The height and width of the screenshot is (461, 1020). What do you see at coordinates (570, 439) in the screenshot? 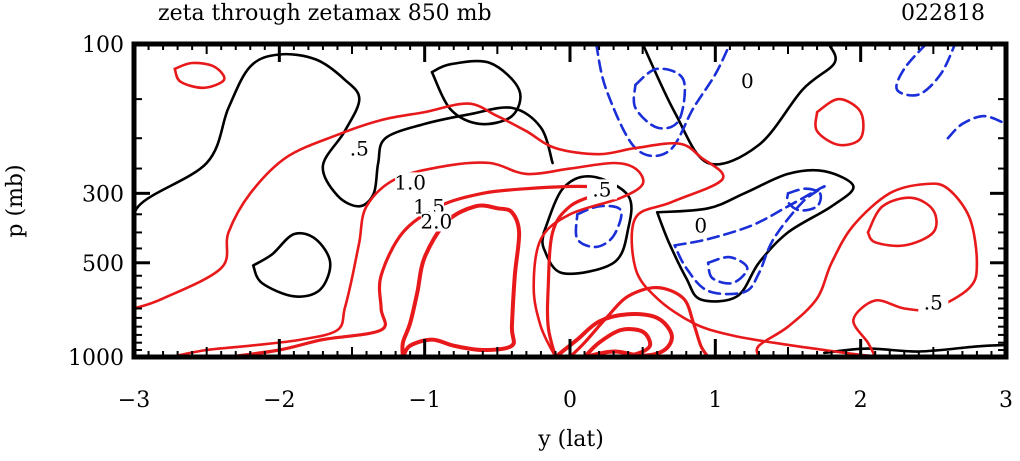
I see `x-axis-label: y (lat)` at bounding box center [570, 439].